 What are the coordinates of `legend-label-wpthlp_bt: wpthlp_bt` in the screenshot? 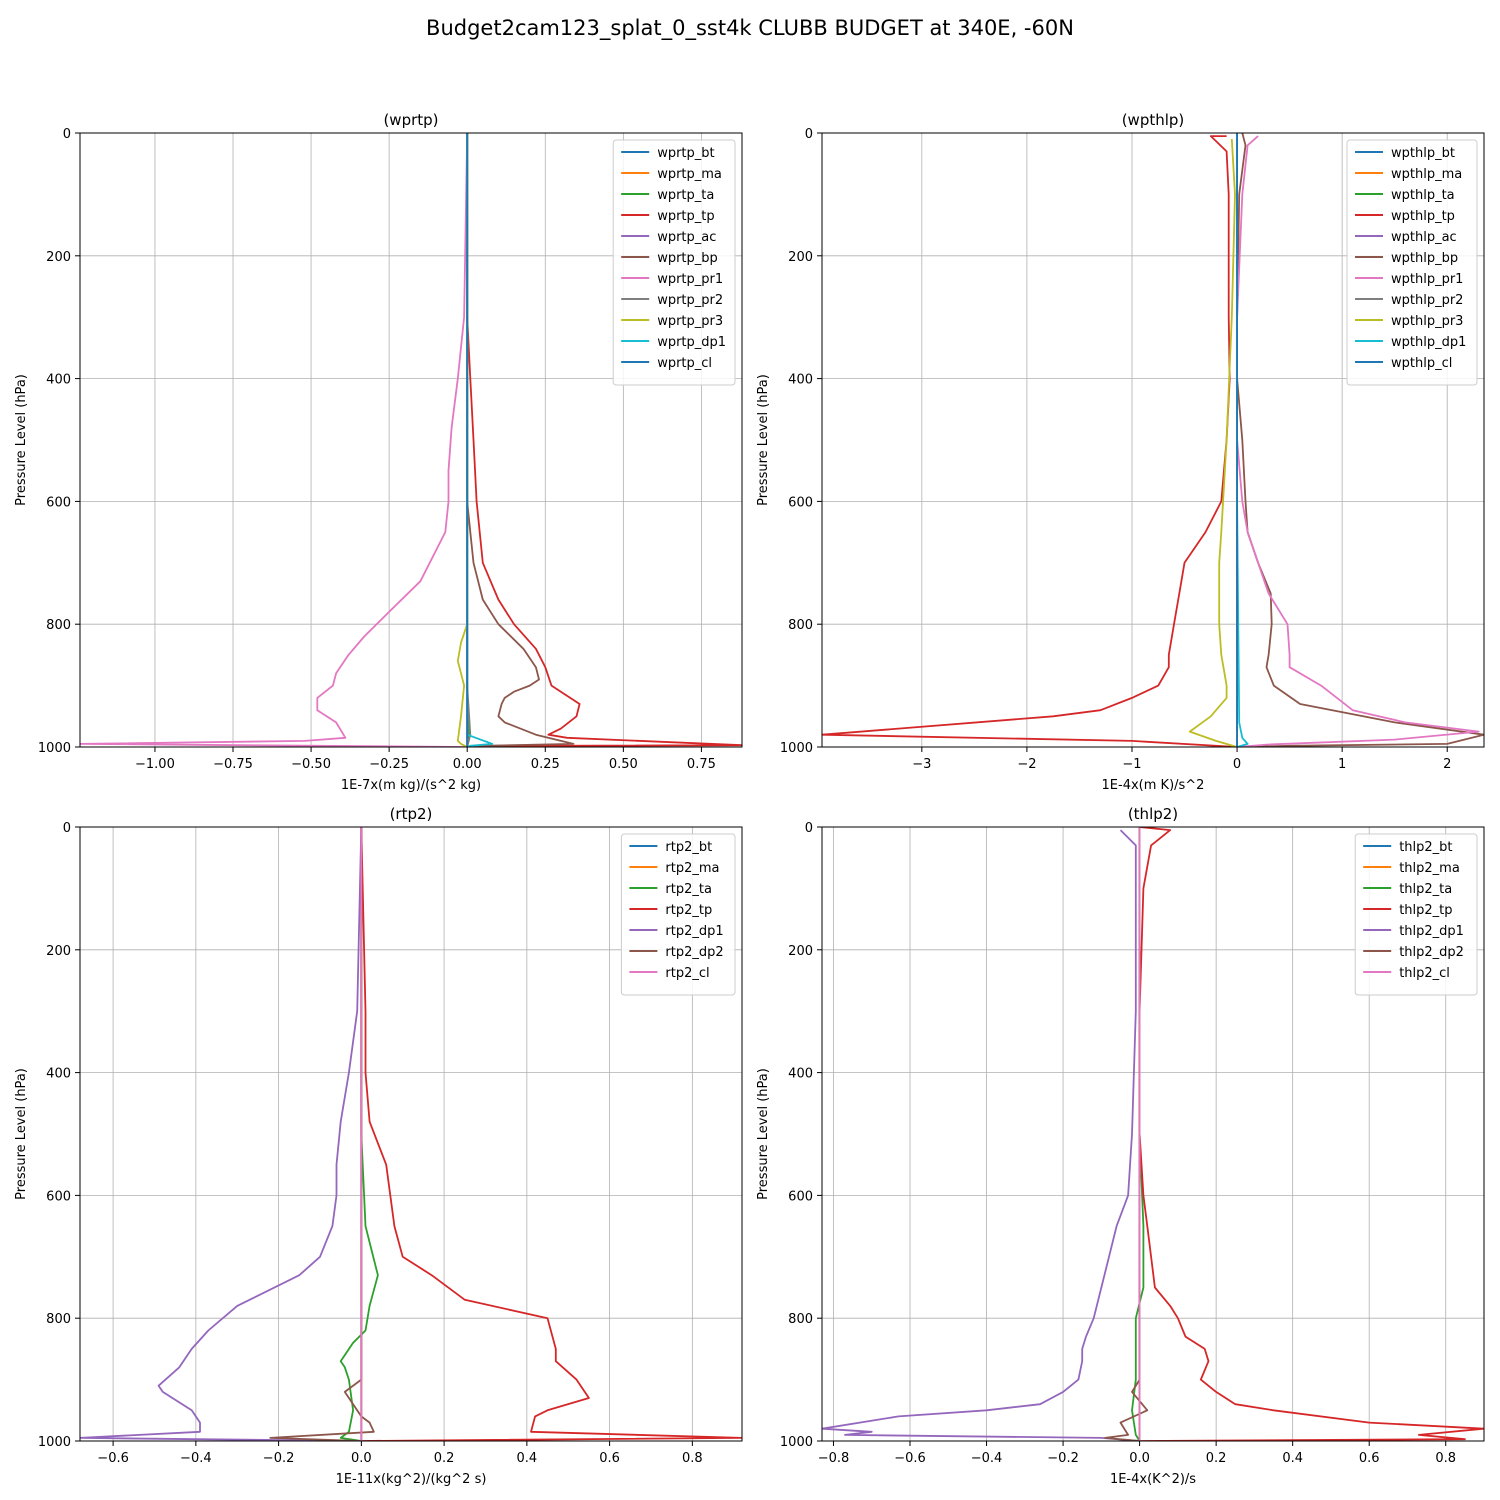 It's located at (1423, 153).